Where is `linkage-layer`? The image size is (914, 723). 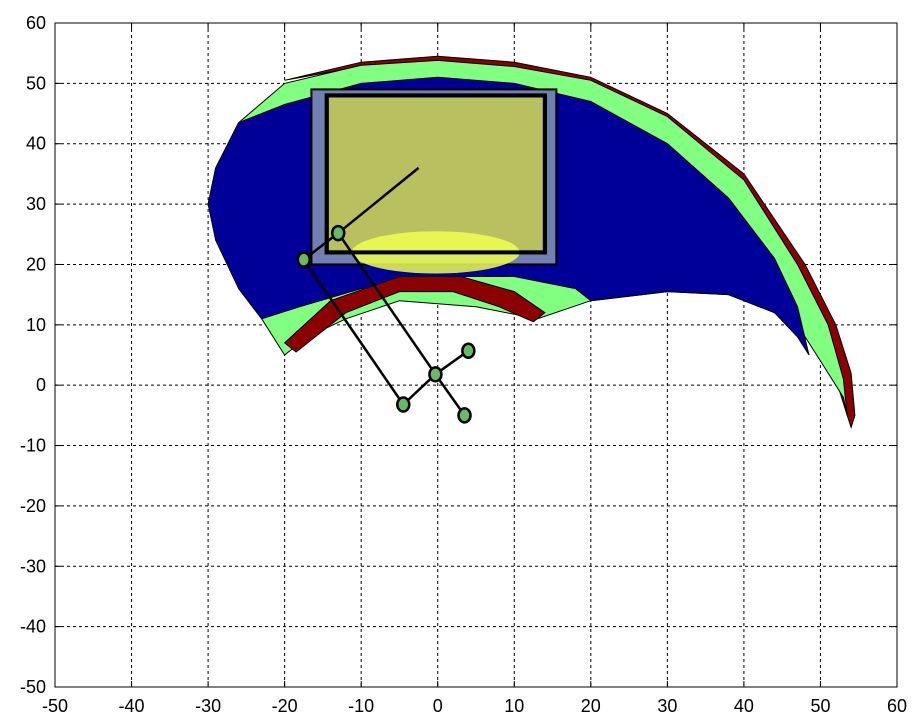
linkage-layer is located at coordinates (386, 295).